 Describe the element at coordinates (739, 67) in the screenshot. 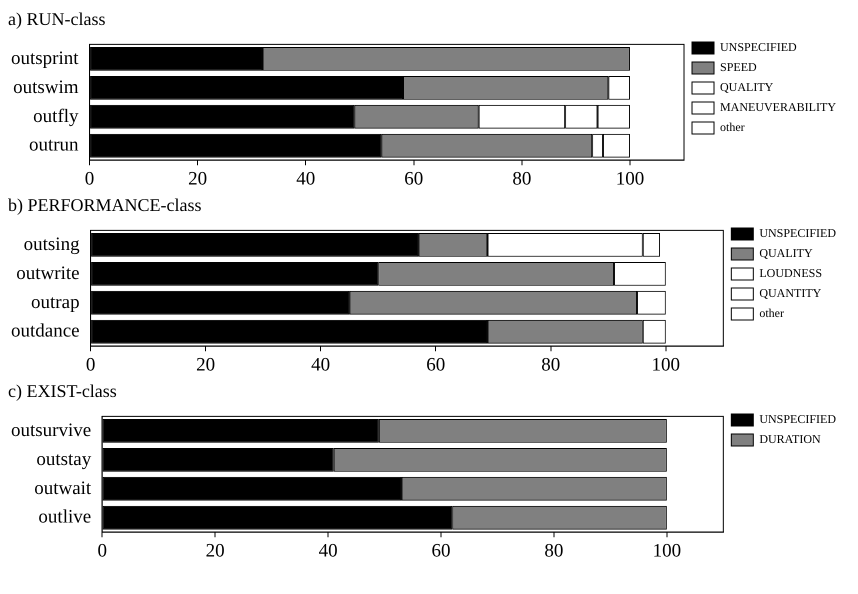

I see `legend-label: SPEED` at that location.